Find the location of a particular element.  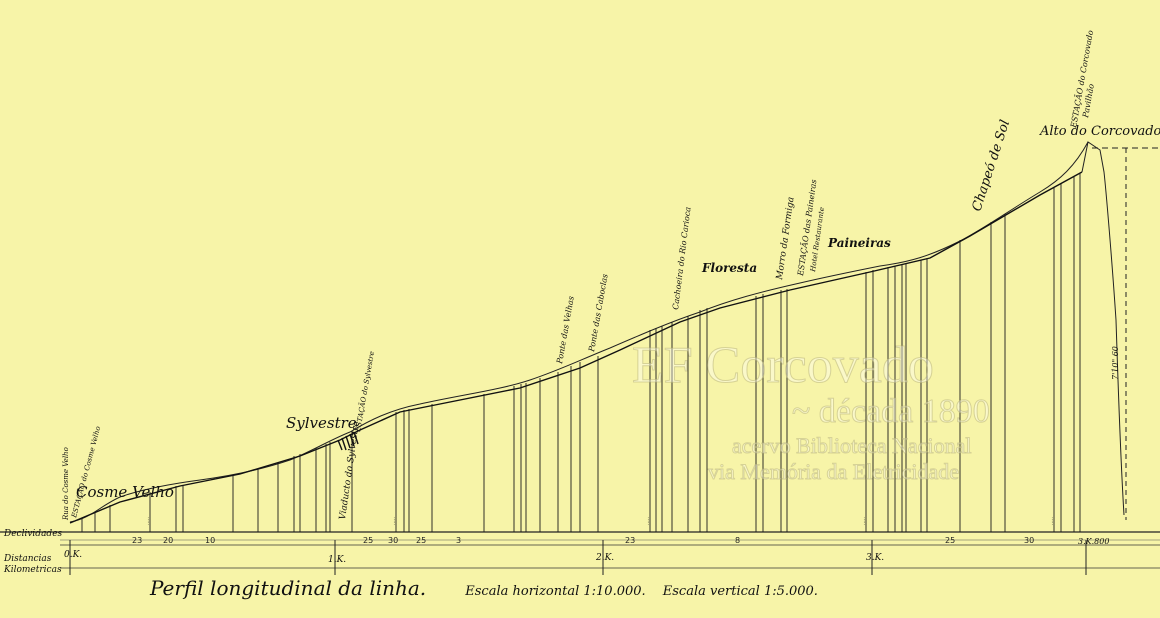

label-ponte-velhas: Ponte das Velhas is located at coordinates (565, 330).